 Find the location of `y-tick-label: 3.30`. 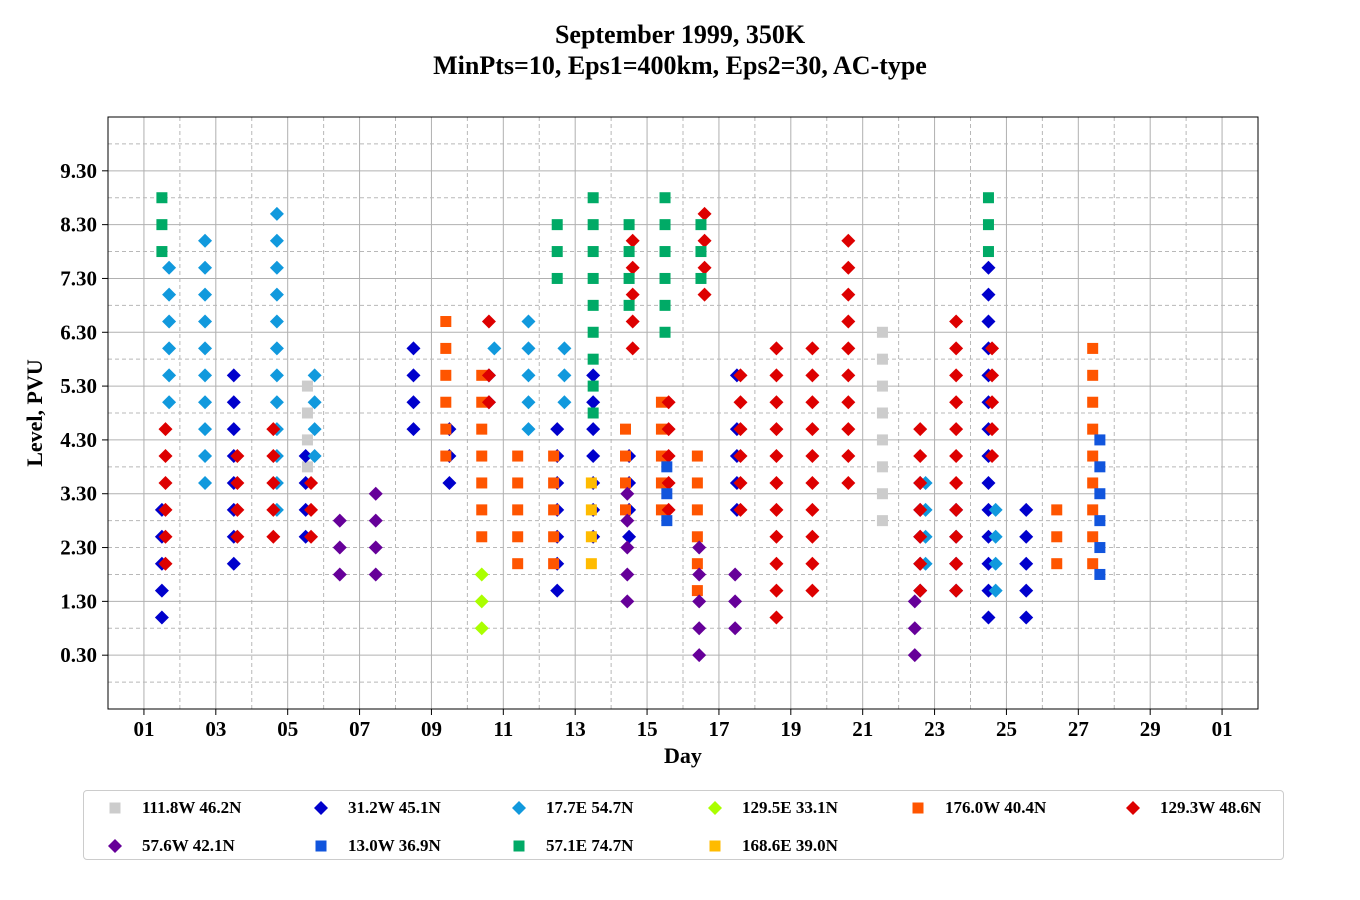

y-tick-label: 3.30 is located at coordinates (78, 494).